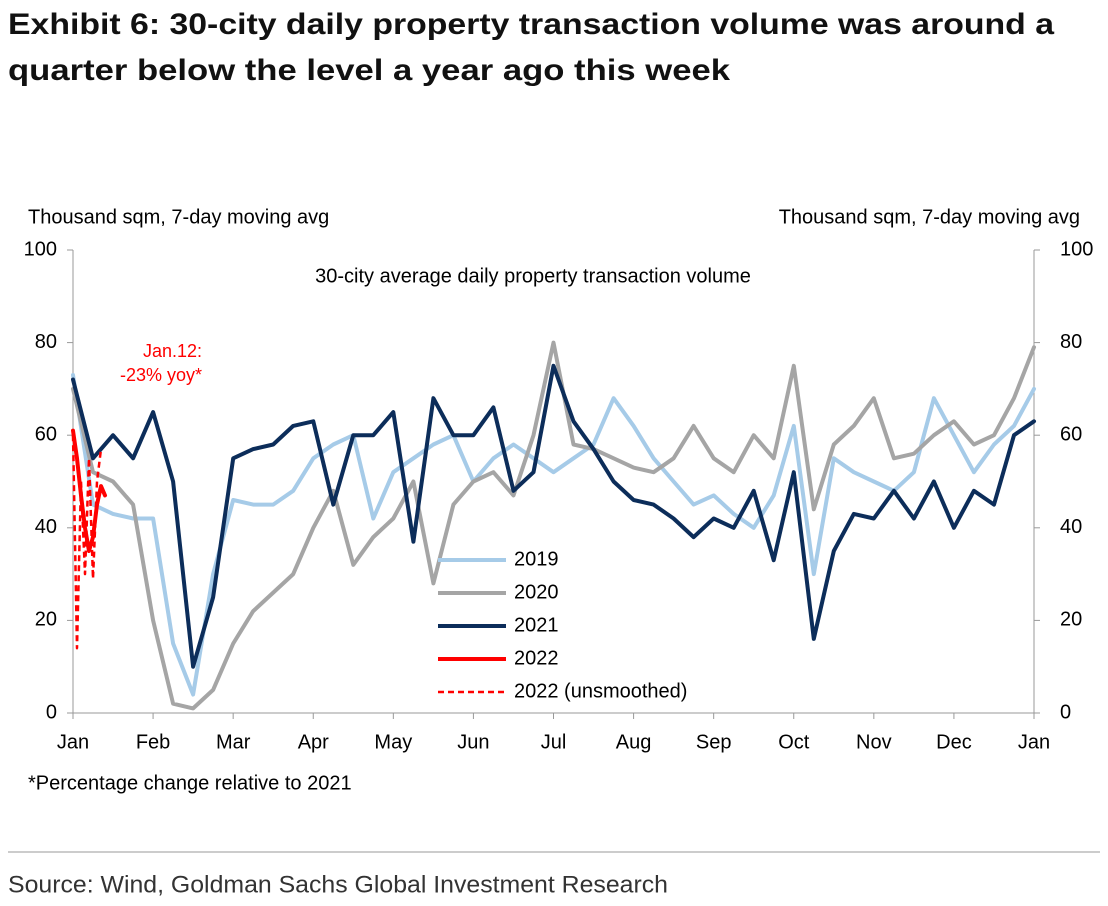 The image size is (1108, 906). Describe the element at coordinates (874, 742) in the screenshot. I see `x-tick-label: Nov` at that location.